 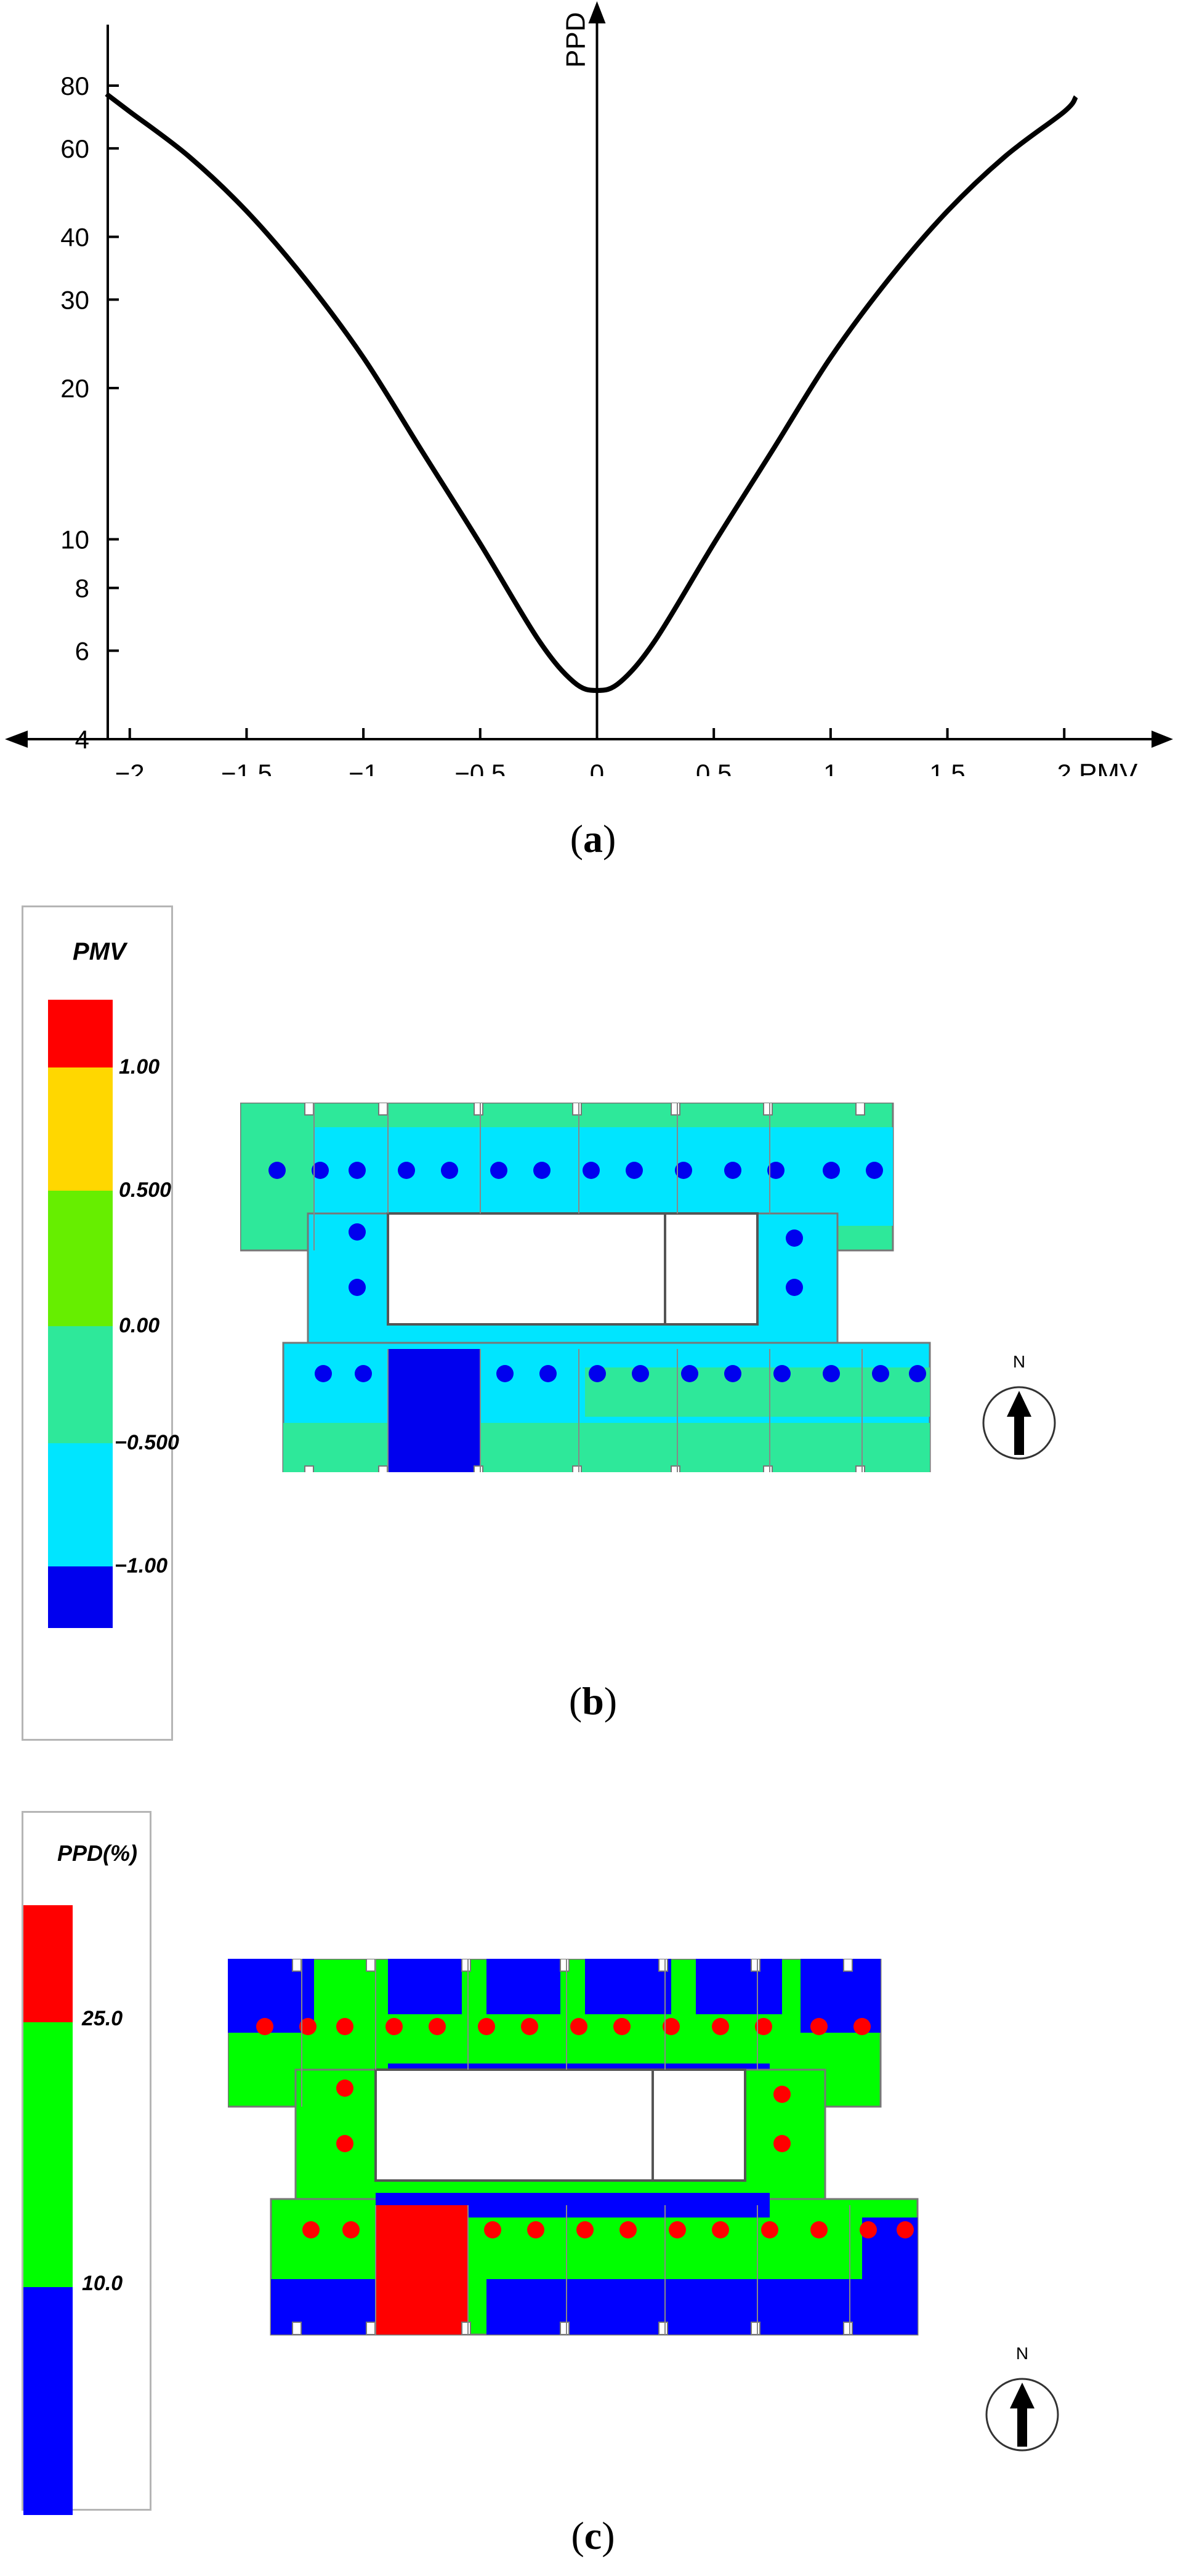 I want to click on x-axis-left-arrow, so click(x=16, y=739).